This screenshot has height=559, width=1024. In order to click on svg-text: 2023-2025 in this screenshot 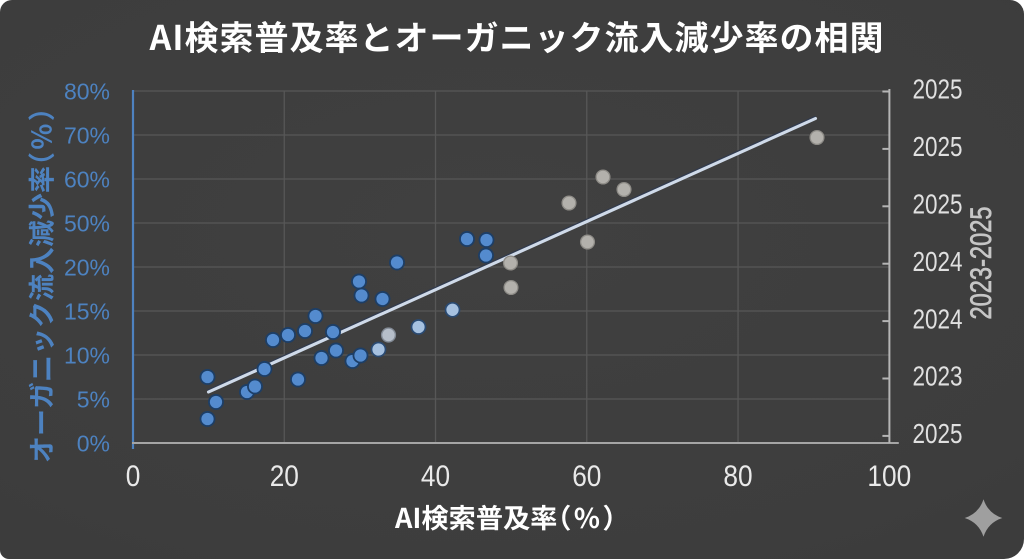, I will do `click(981, 263)`.